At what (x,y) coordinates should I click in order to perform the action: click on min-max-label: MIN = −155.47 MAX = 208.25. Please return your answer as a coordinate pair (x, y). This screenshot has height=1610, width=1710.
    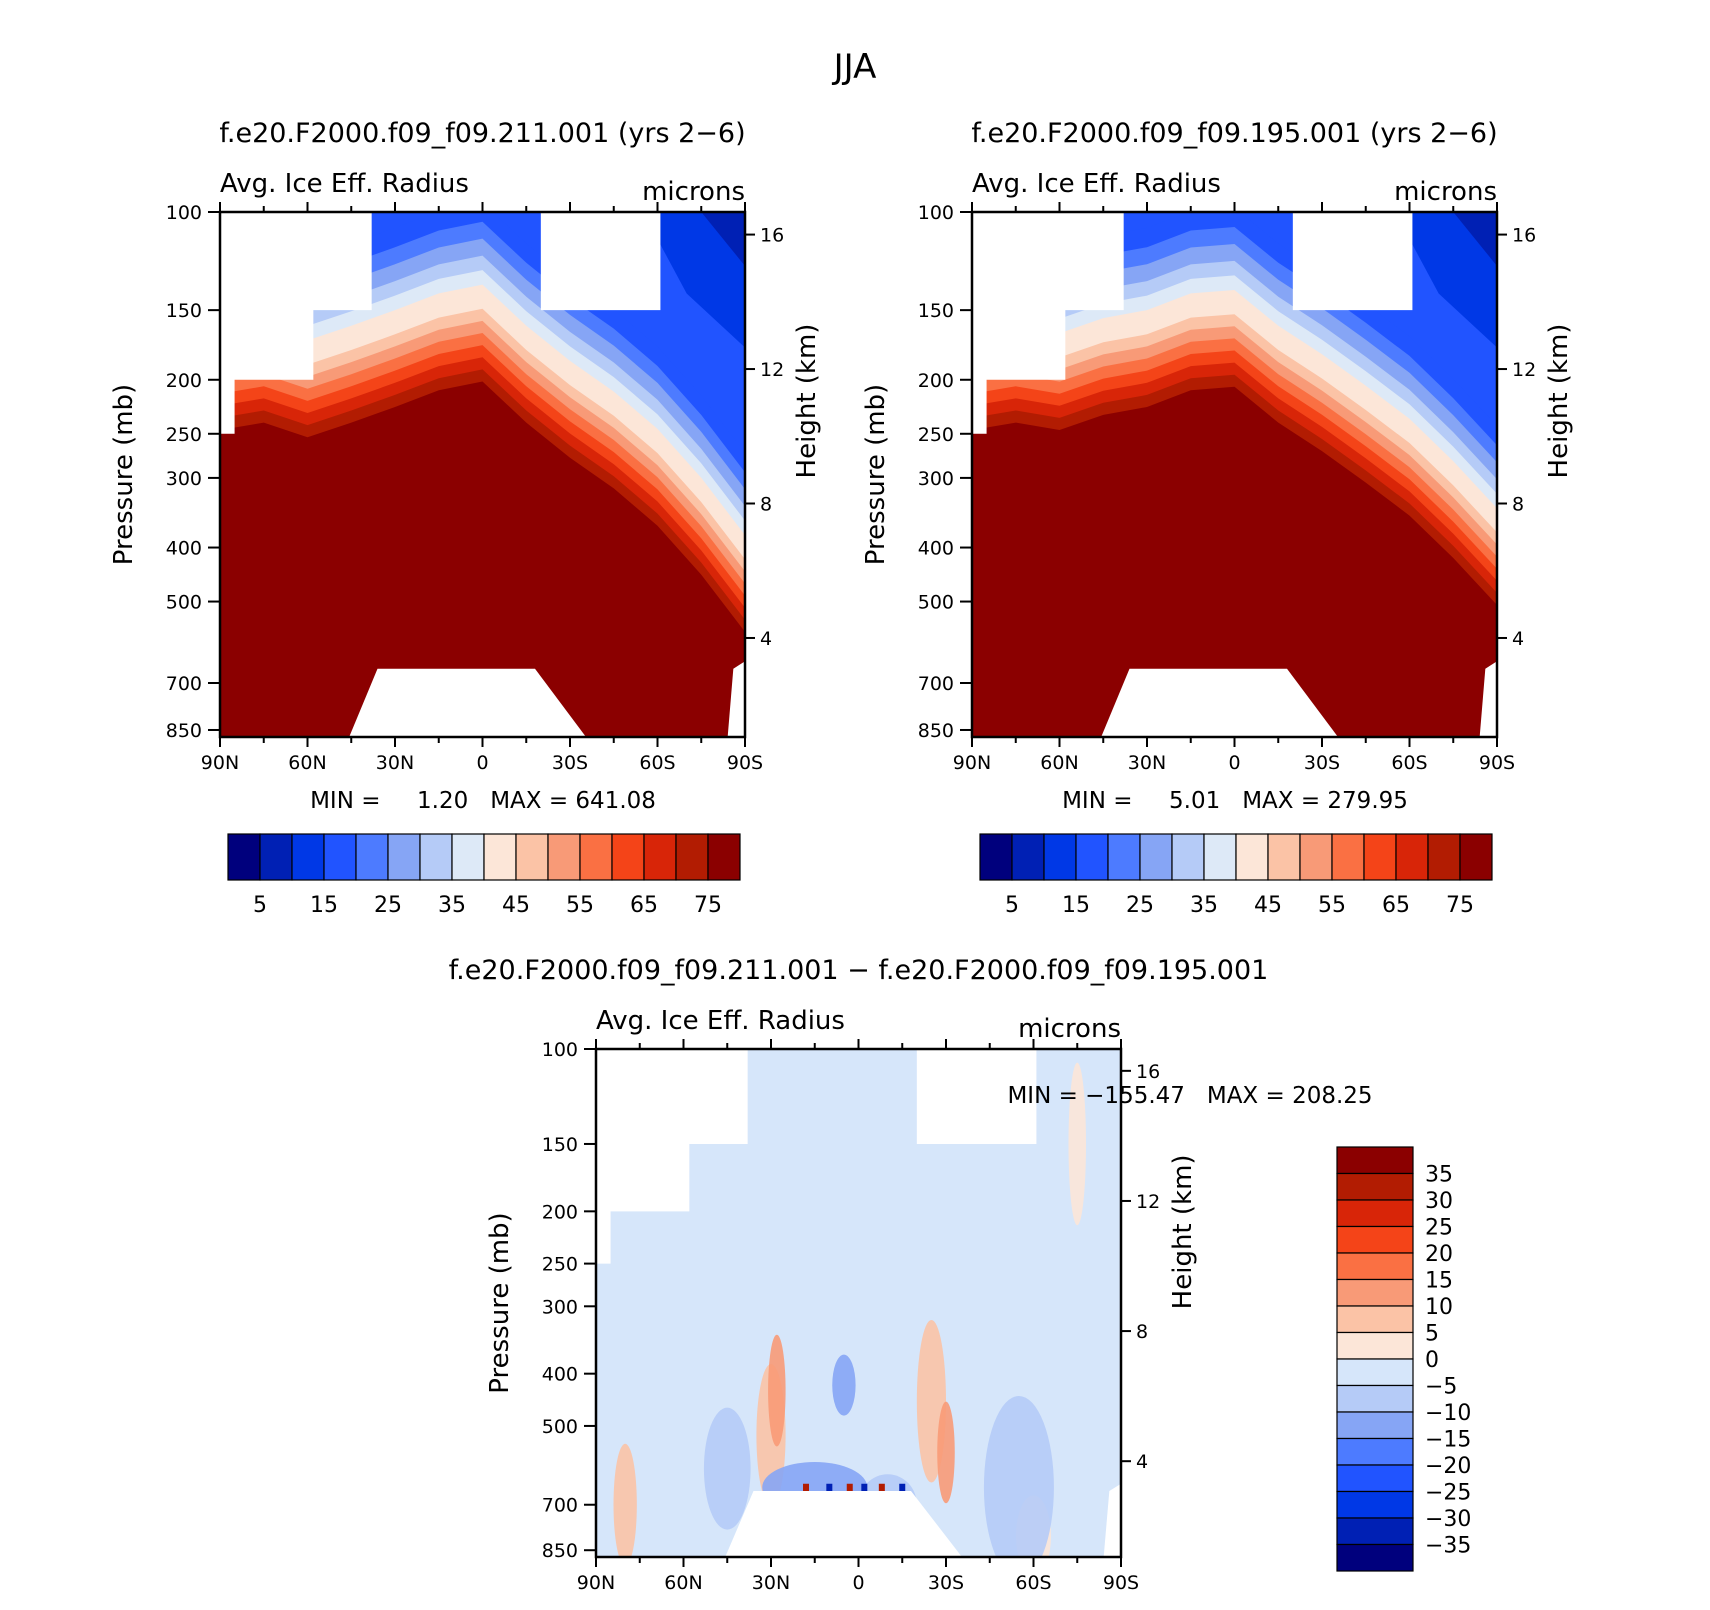
    Looking at the image, I should click on (1189, 1096).